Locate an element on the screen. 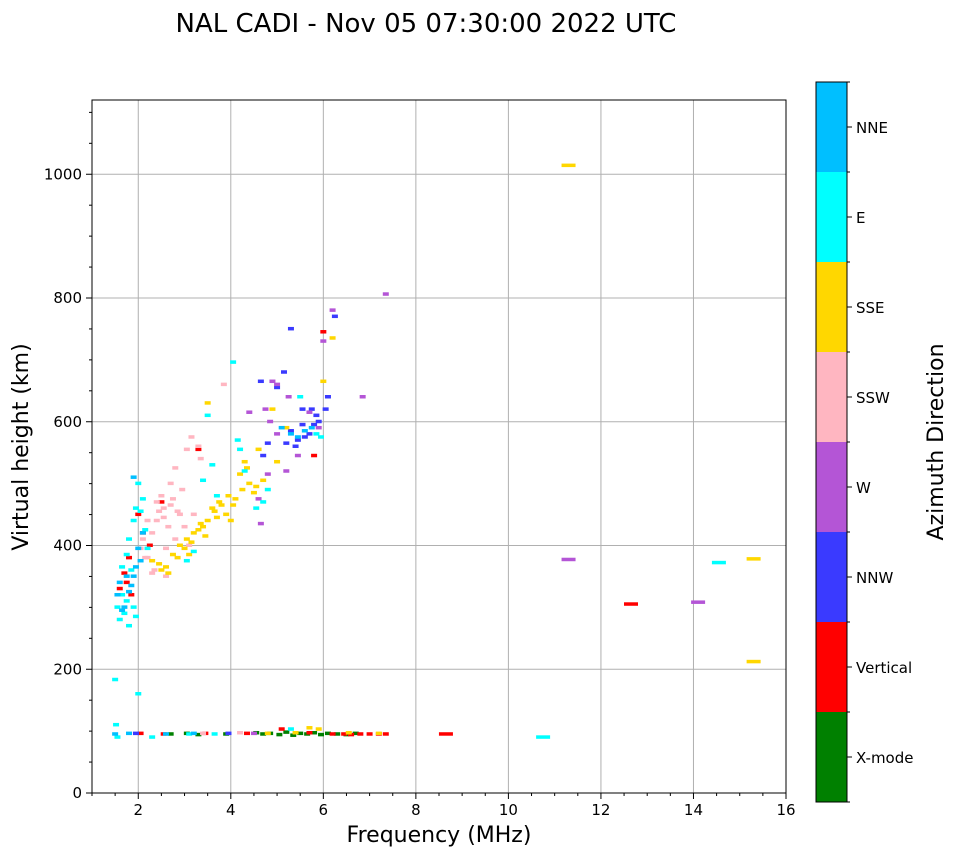 The height and width of the screenshot is (857, 958). colorbar-label: Azimuth Direction is located at coordinates (936, 441).